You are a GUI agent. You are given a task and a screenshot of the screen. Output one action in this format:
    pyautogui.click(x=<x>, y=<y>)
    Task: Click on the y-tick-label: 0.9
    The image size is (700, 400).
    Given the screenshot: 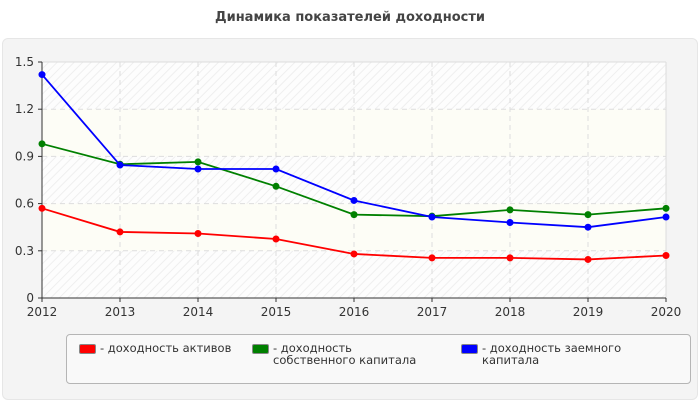 What is the action you would take?
    pyautogui.click(x=24, y=156)
    